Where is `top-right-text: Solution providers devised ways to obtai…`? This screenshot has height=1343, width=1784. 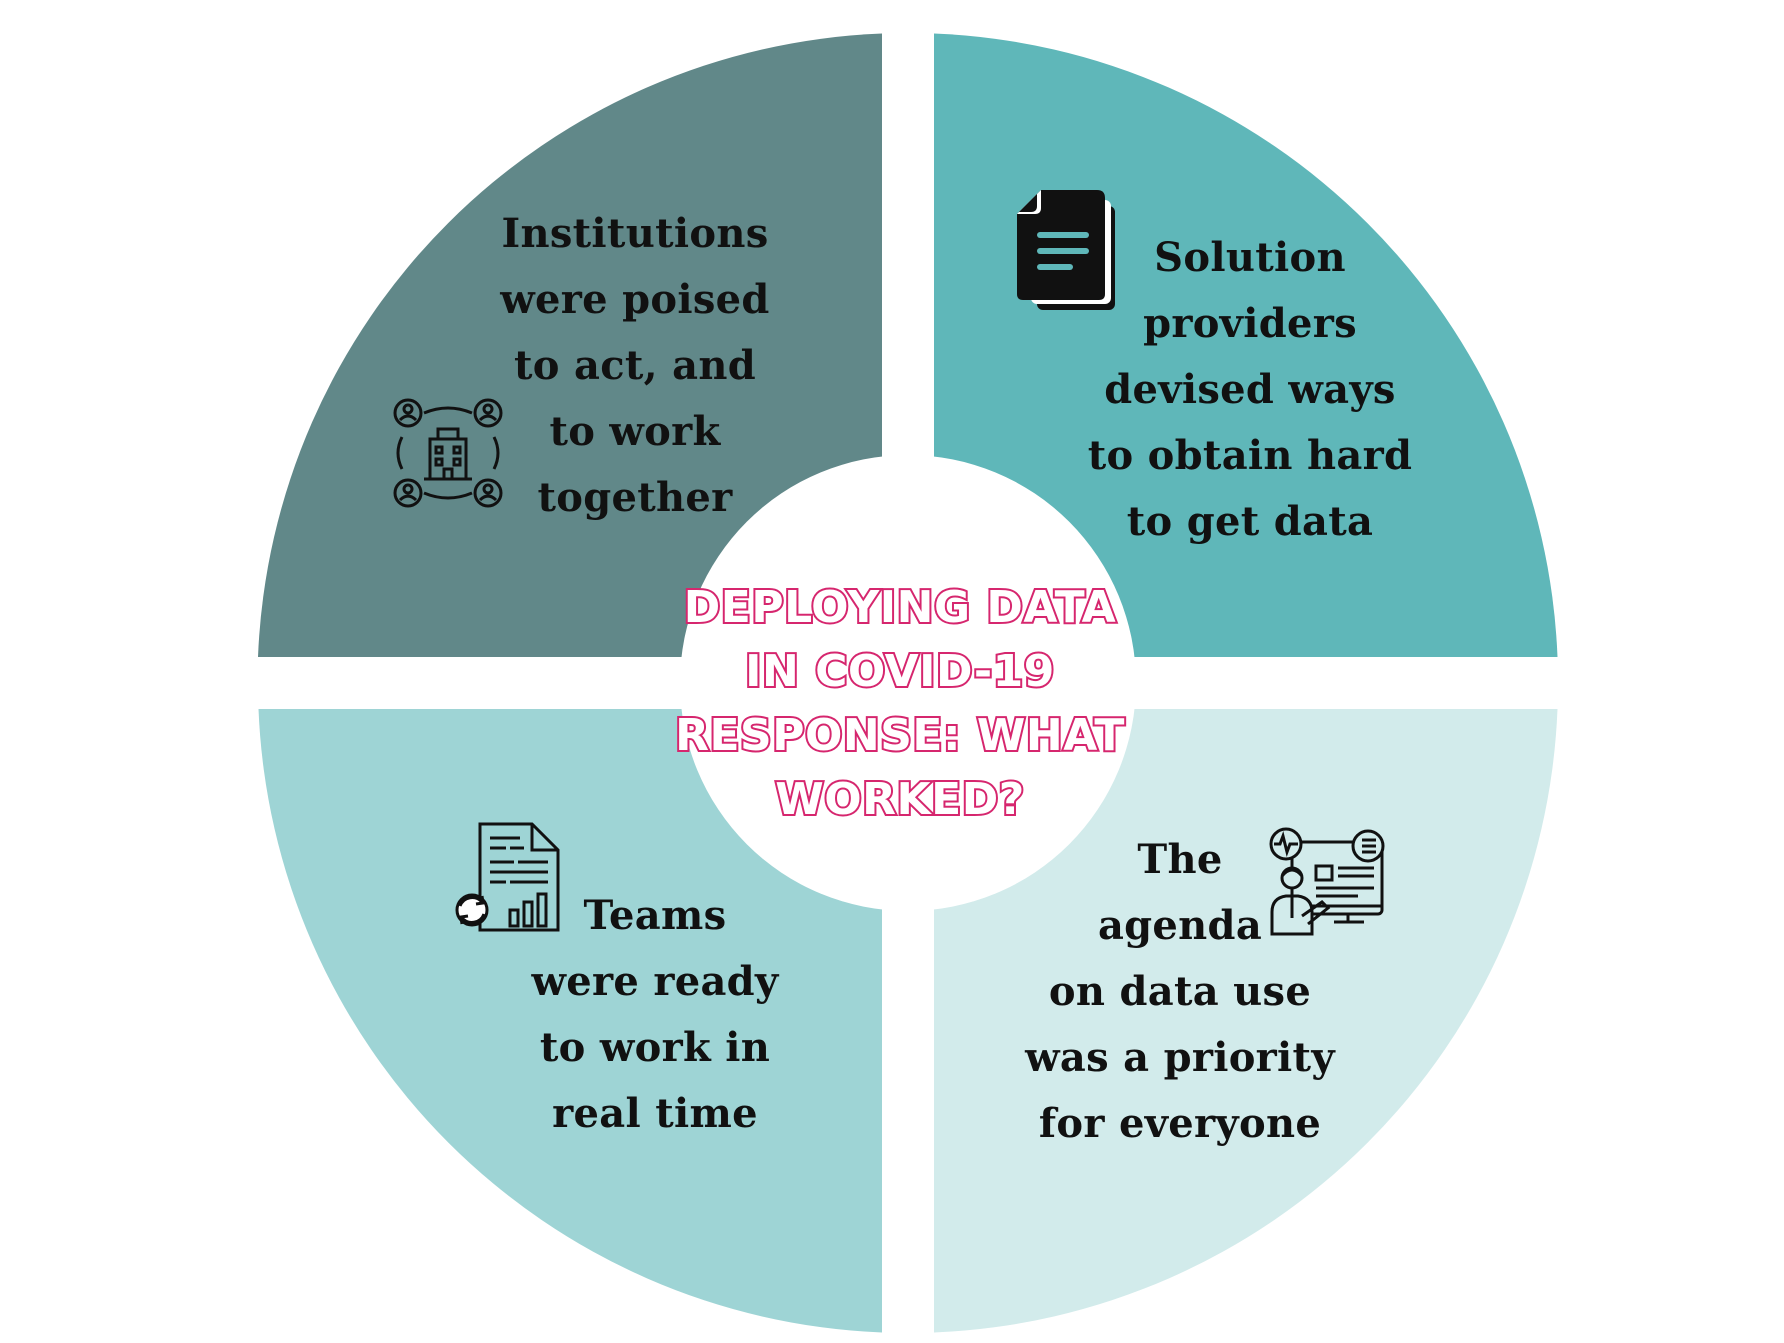
top-right-text: Solution providers devised ways to obtai… is located at coordinates (1250, 390).